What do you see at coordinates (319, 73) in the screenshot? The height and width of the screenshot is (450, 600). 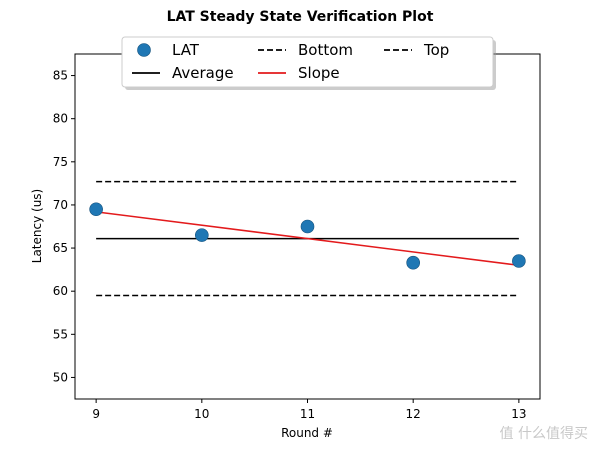 I see `legend-label-slope: Slope` at bounding box center [319, 73].